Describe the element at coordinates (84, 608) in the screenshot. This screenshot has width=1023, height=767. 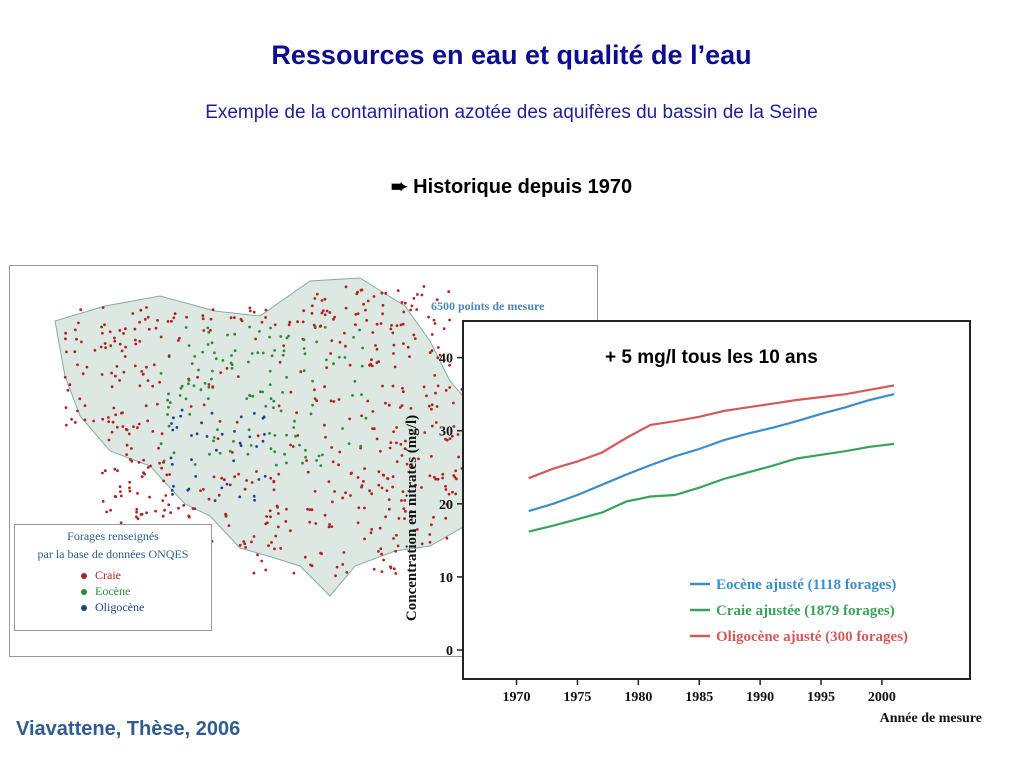
I see `oligocene-dot-icon` at that location.